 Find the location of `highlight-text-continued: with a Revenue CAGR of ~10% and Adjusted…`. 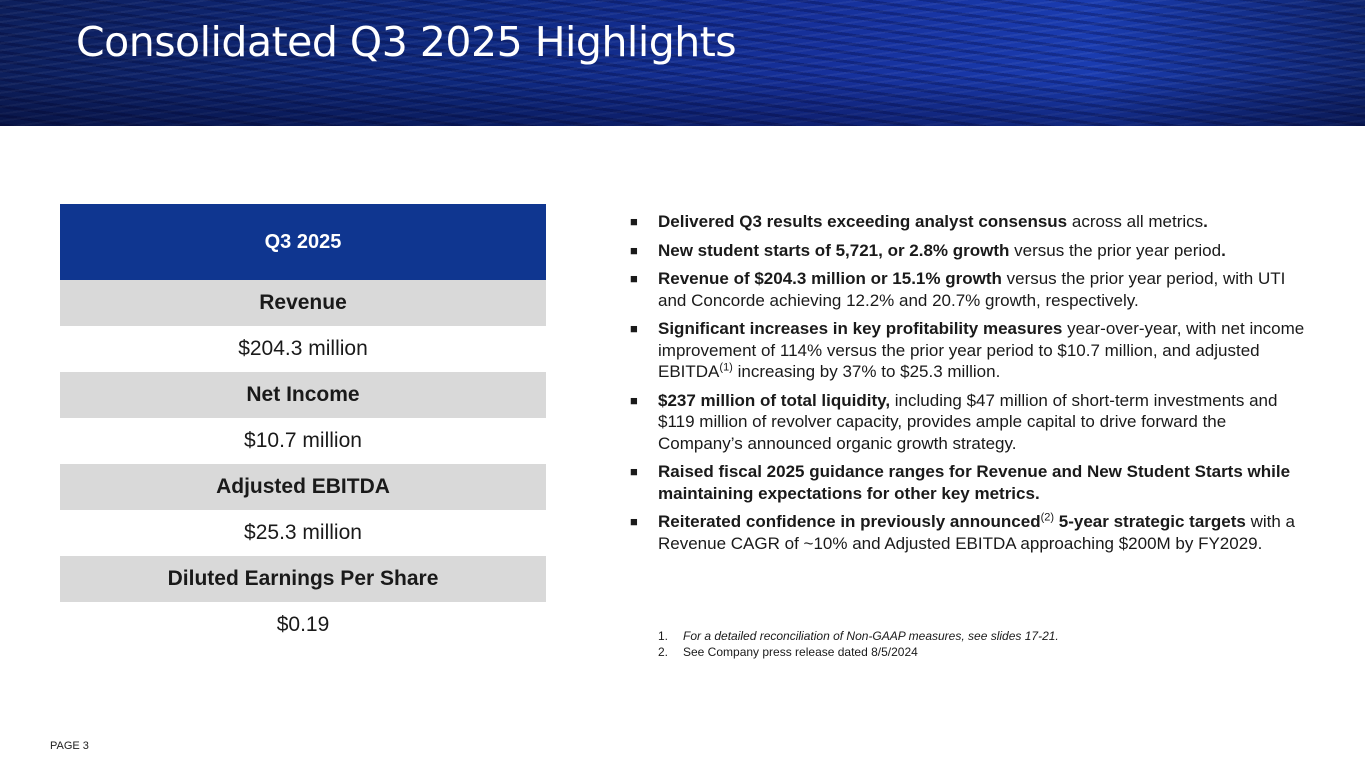

highlight-text-continued: with a Revenue CAGR of ~10% and Adjusted… is located at coordinates (977, 532).